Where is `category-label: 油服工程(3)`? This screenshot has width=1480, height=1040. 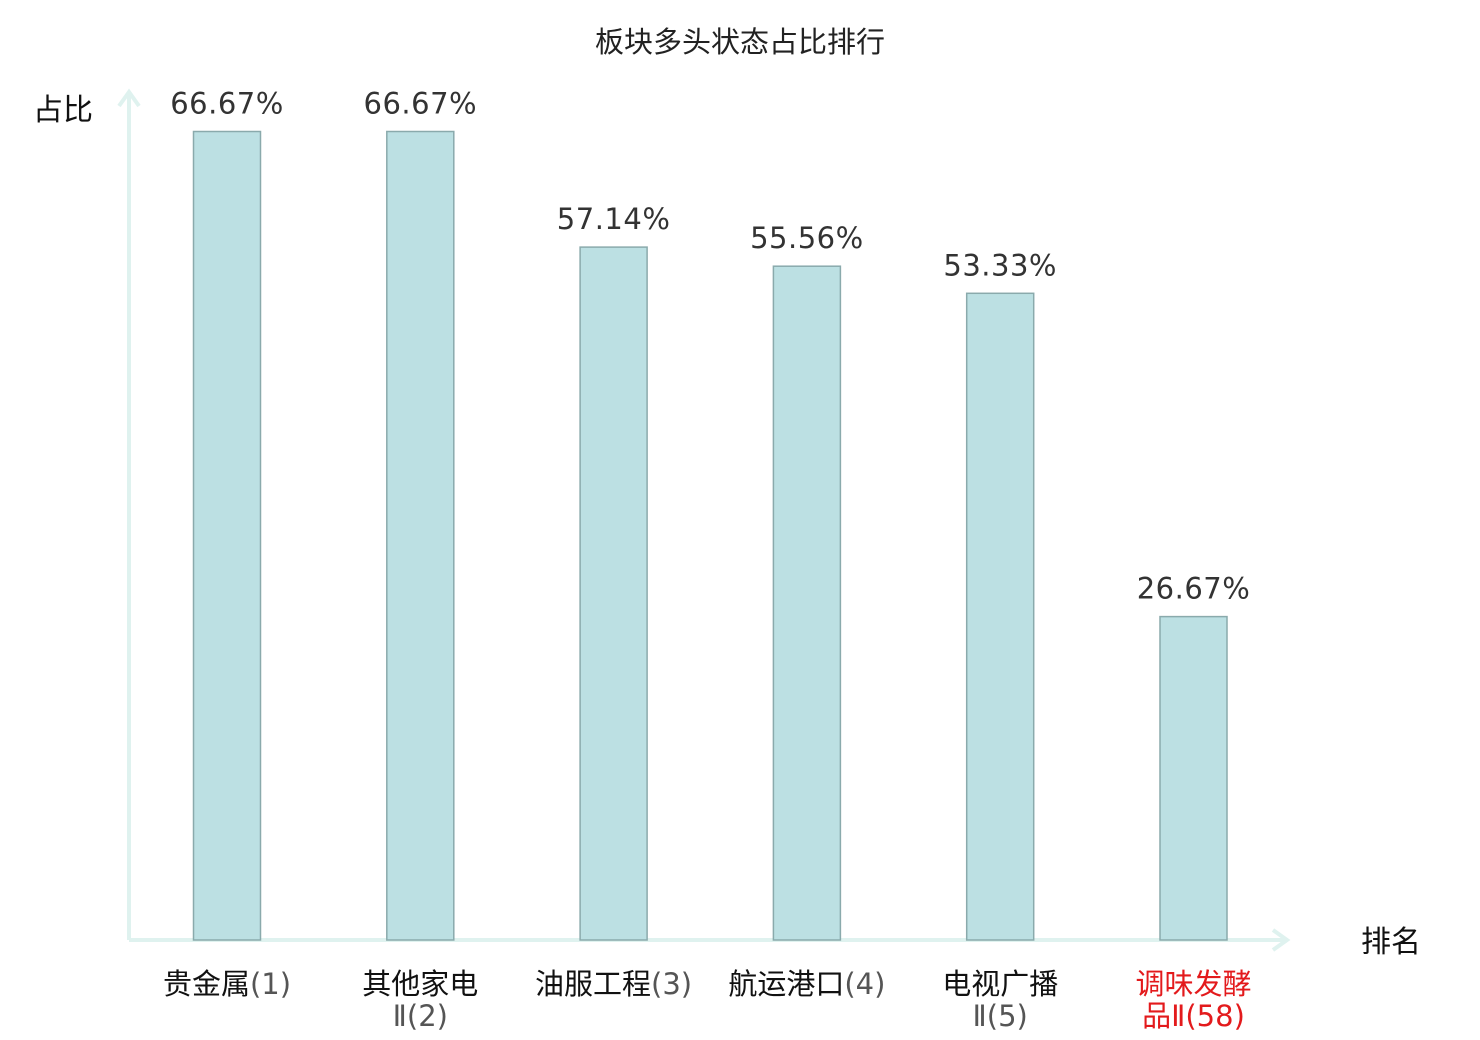 category-label: 油服工程(3) is located at coordinates (613, 984).